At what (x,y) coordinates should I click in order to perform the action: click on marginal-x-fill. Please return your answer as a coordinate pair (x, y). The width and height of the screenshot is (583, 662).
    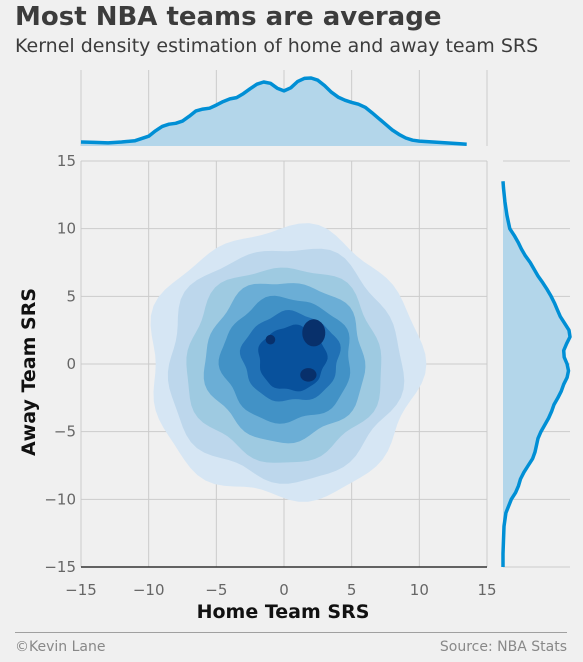
    Looking at the image, I should click on (274, 112).